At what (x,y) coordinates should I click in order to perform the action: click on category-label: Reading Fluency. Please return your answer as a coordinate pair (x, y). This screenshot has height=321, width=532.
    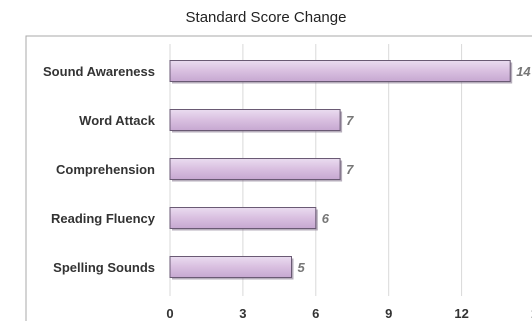
    Looking at the image, I should click on (103, 218).